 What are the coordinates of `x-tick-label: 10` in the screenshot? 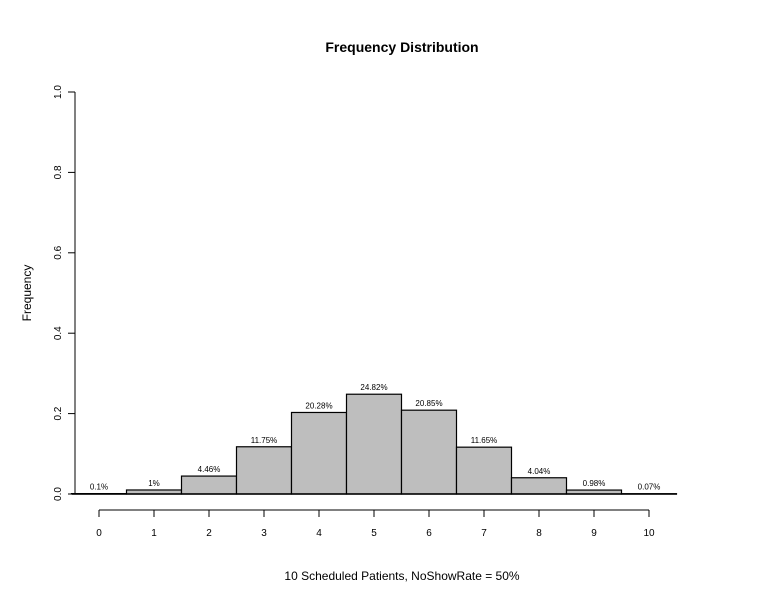 It's located at (649, 533).